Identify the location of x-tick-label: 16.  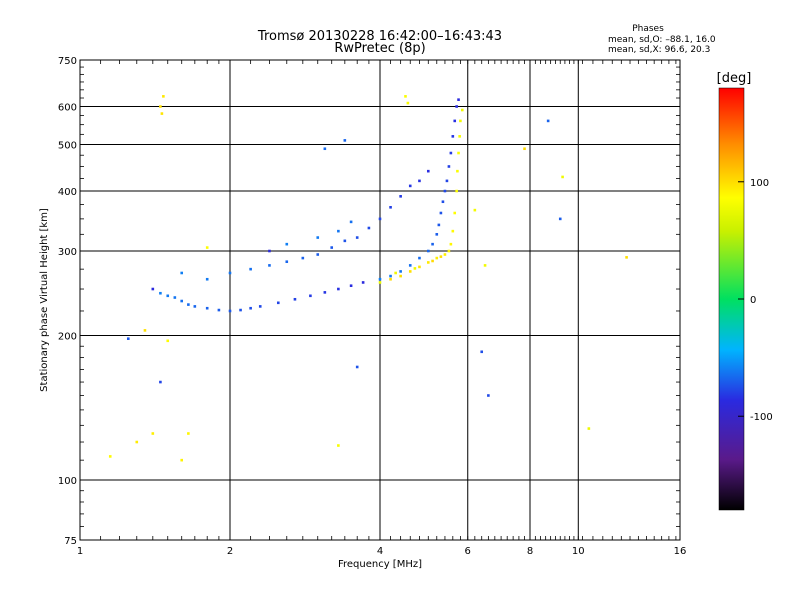
(680, 551).